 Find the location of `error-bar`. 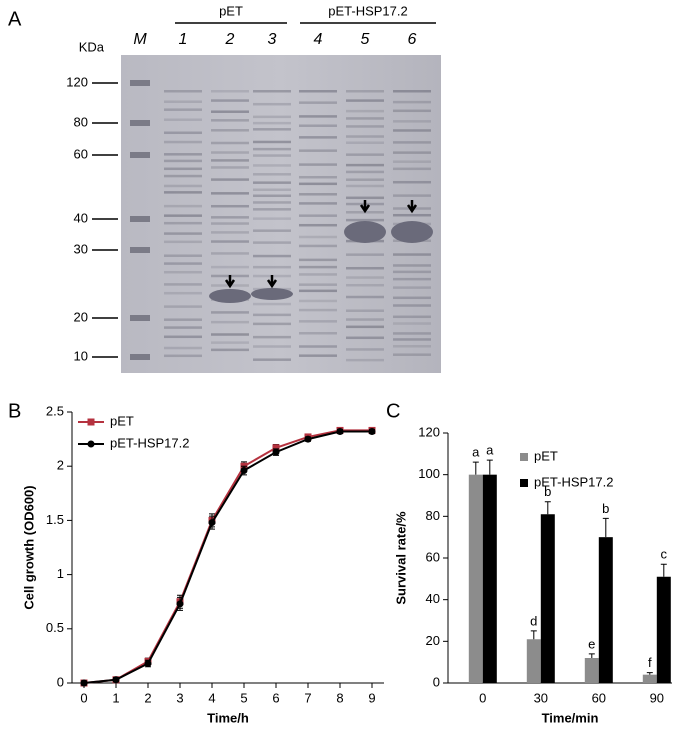

error-bar is located at coordinates (547, 508).